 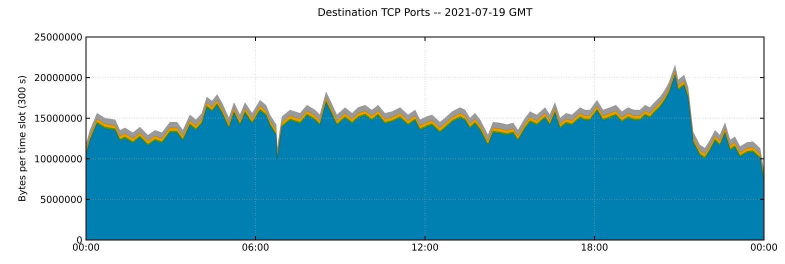 What do you see at coordinates (23, 138) in the screenshot?
I see `y-axis-title: Bytes per time slot (300 s)` at bounding box center [23, 138].